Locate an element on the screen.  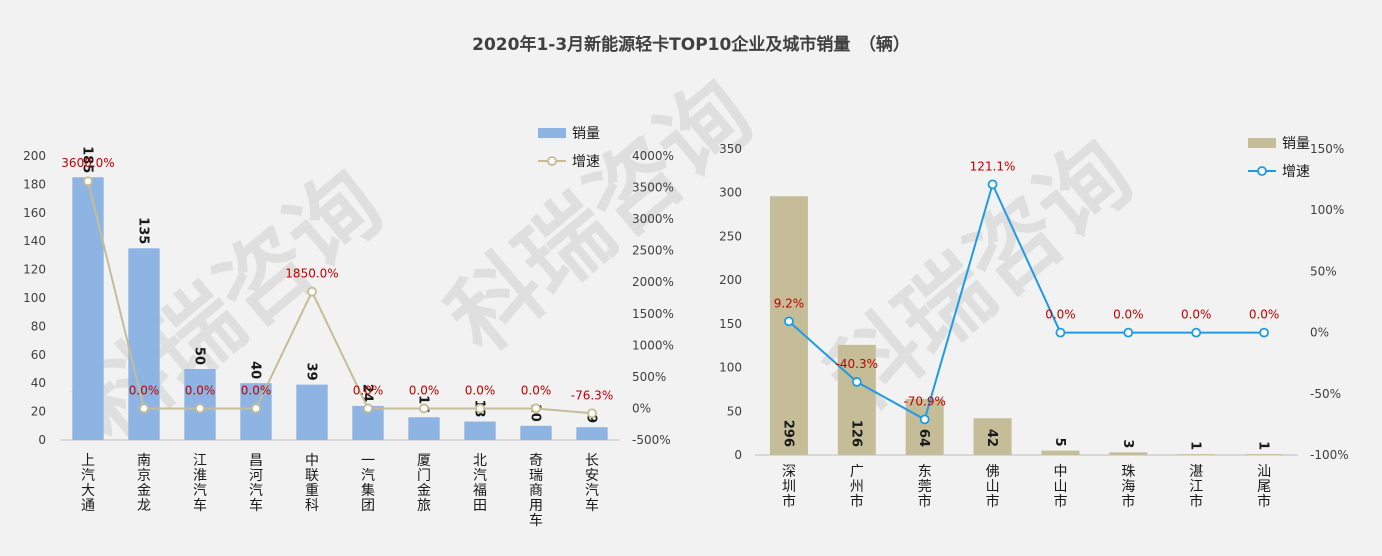
category-label-char: 商 is located at coordinates (536, 491).